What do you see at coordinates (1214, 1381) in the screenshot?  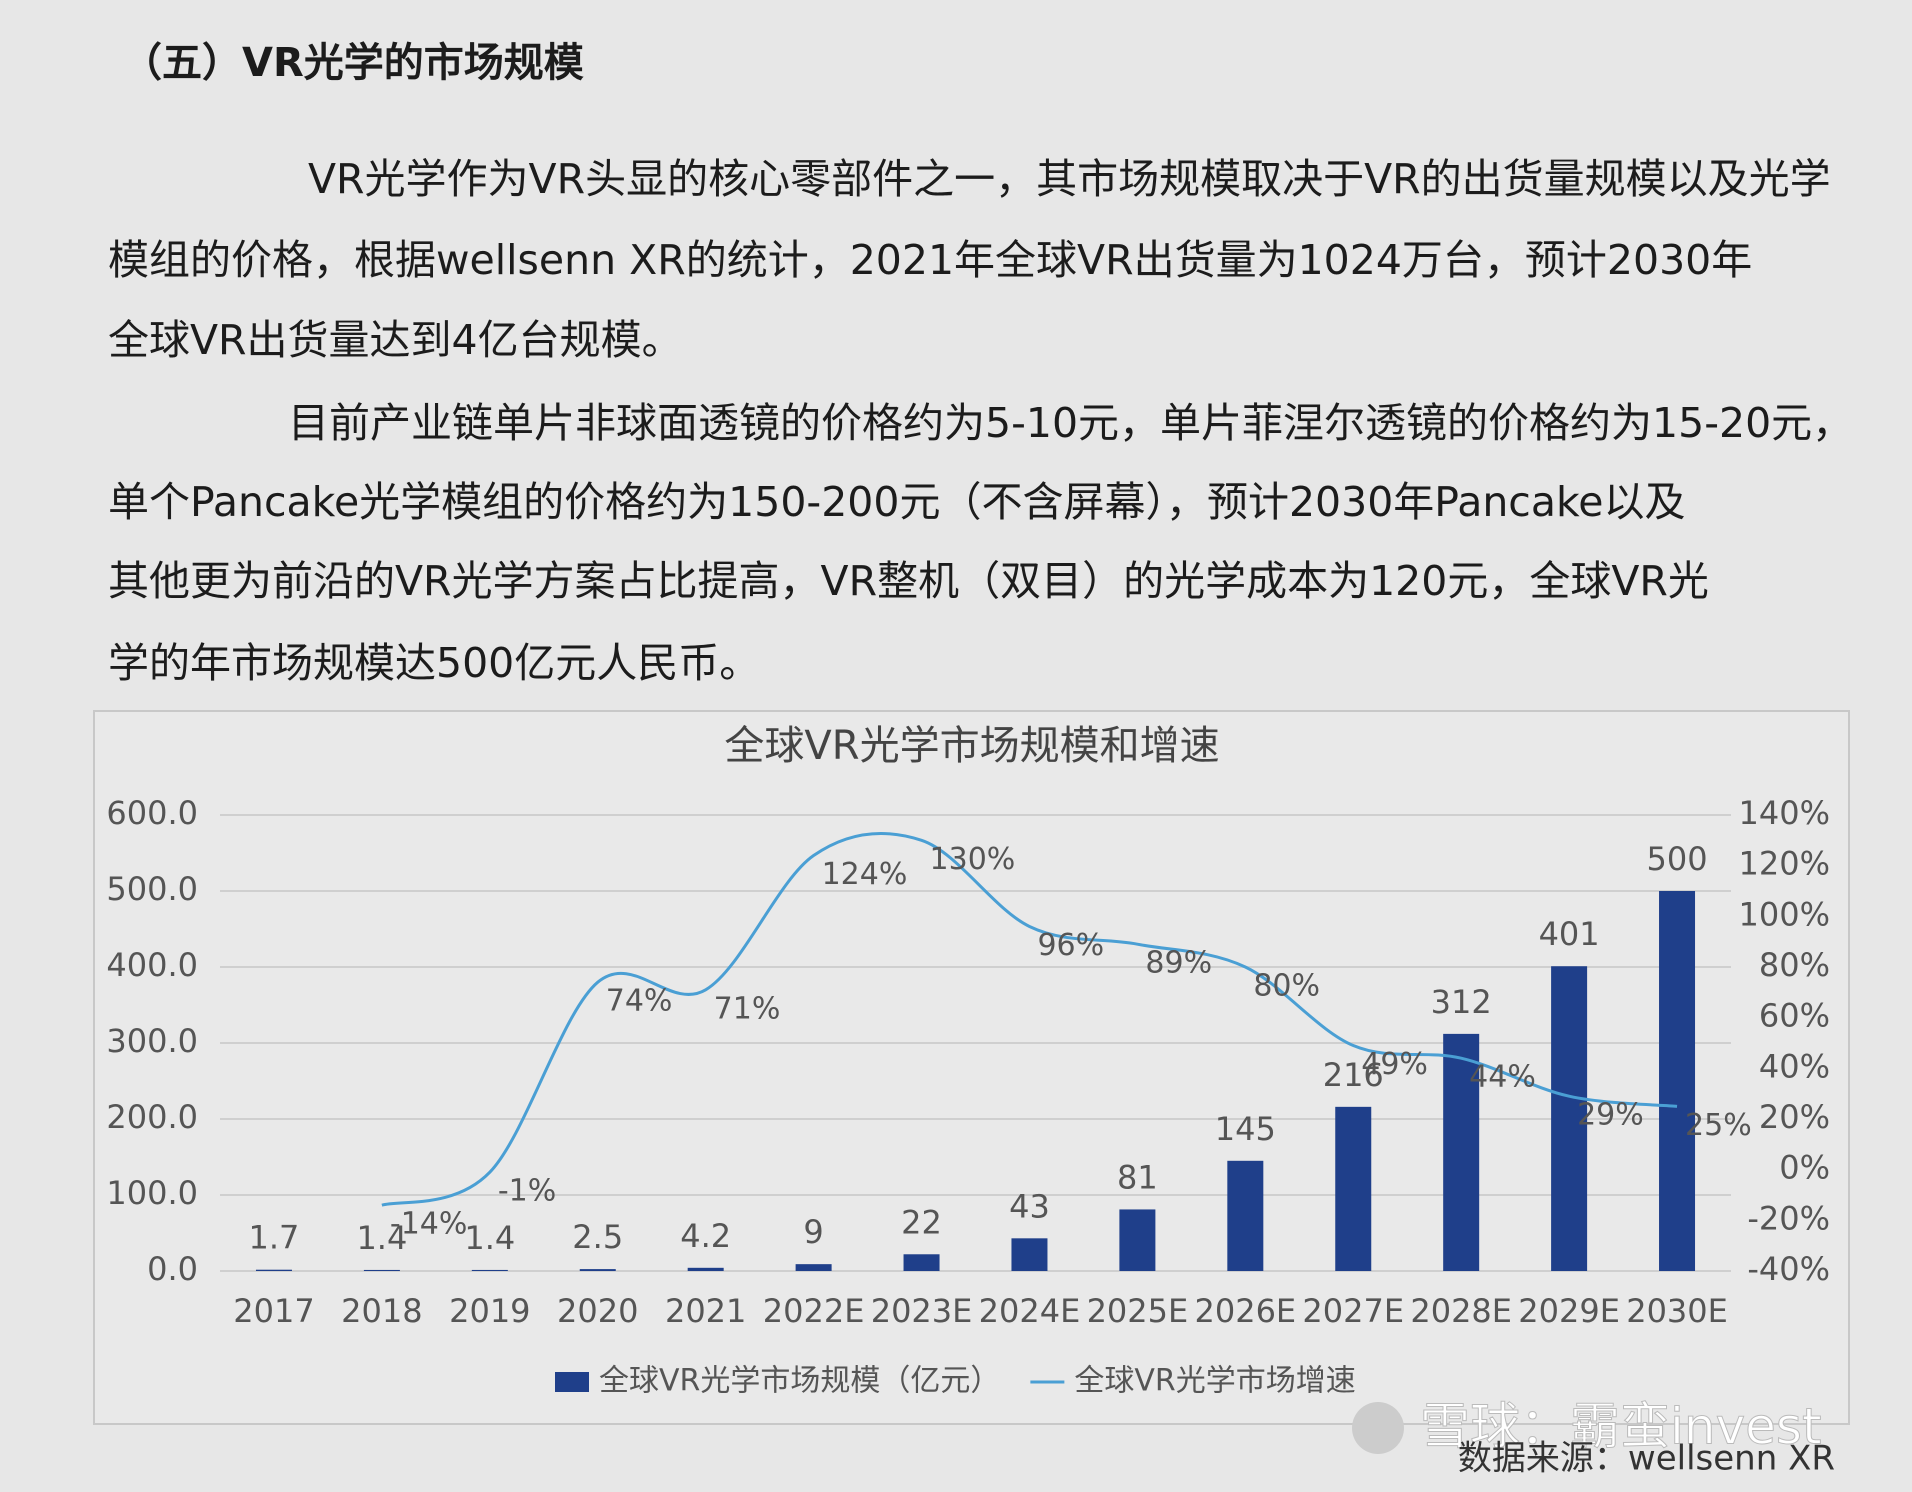 I see `legend-label: 全球VR光学市场增速` at bounding box center [1214, 1381].